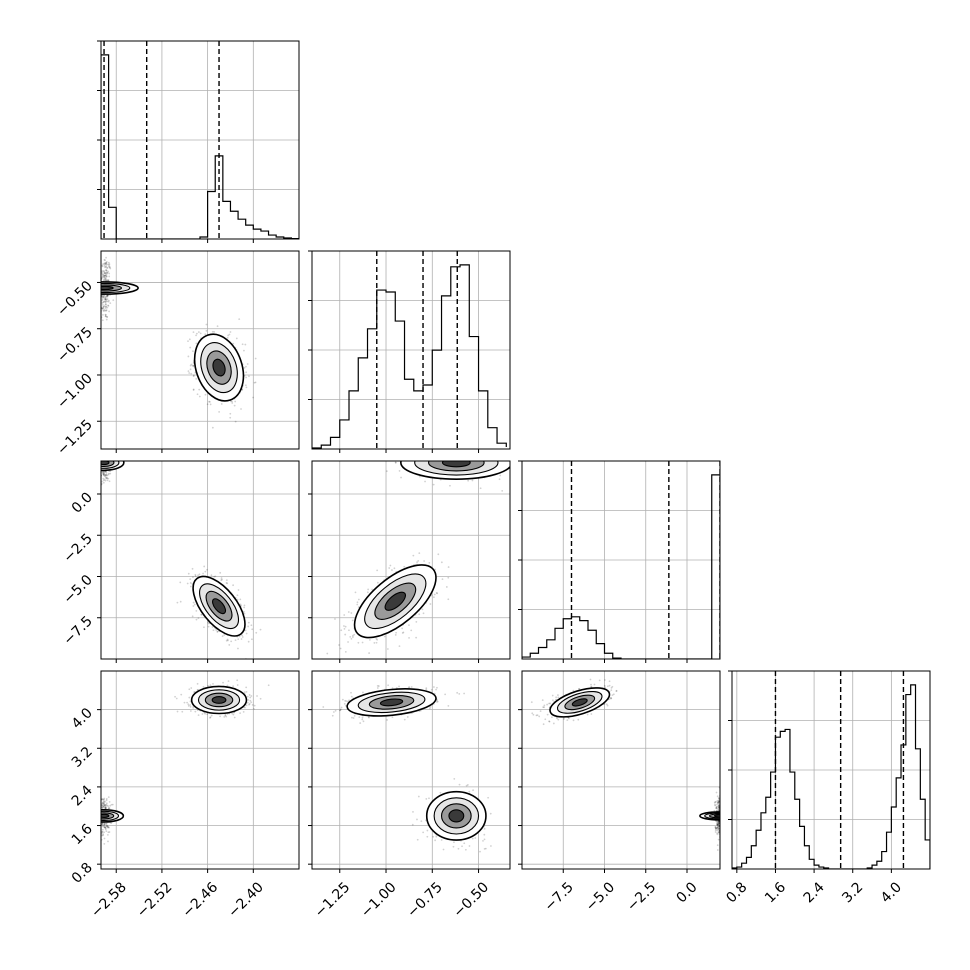  Describe the element at coordinates (82, 718) in the screenshot. I see `y-tick-label: 4.0` at that location.